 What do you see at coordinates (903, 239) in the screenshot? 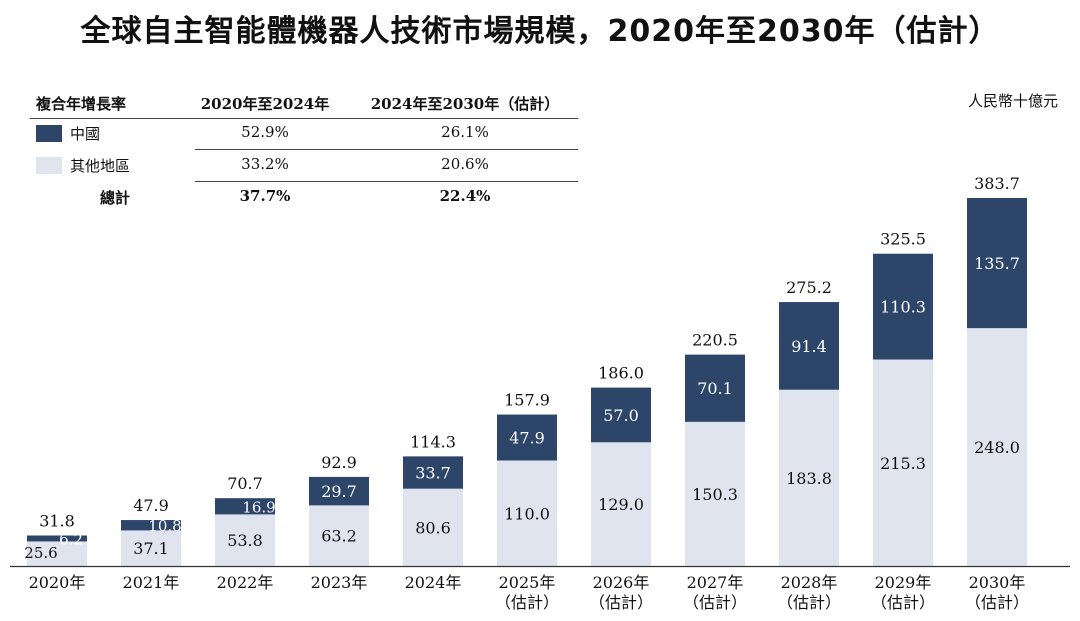
I see `bar-total-label: 325.5` at bounding box center [903, 239].